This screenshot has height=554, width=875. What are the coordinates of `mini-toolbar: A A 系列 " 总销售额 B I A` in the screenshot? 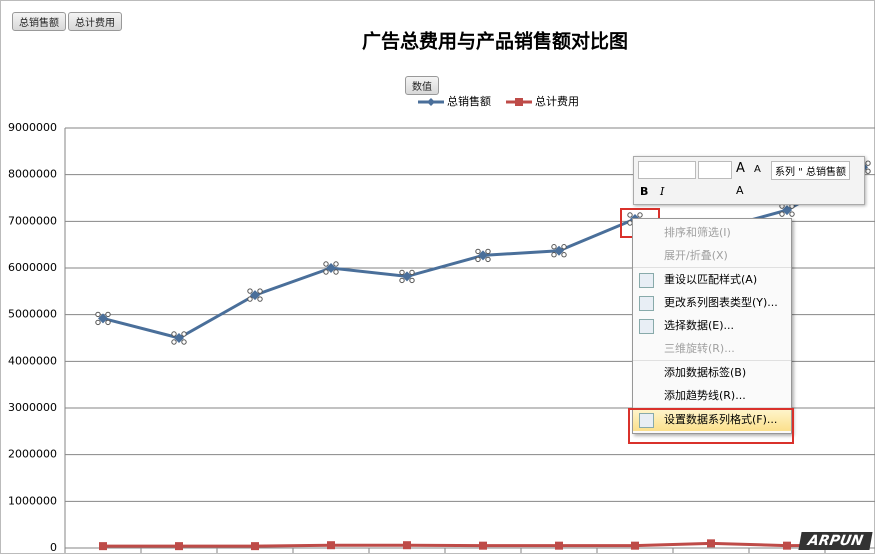 It's located at (749, 180).